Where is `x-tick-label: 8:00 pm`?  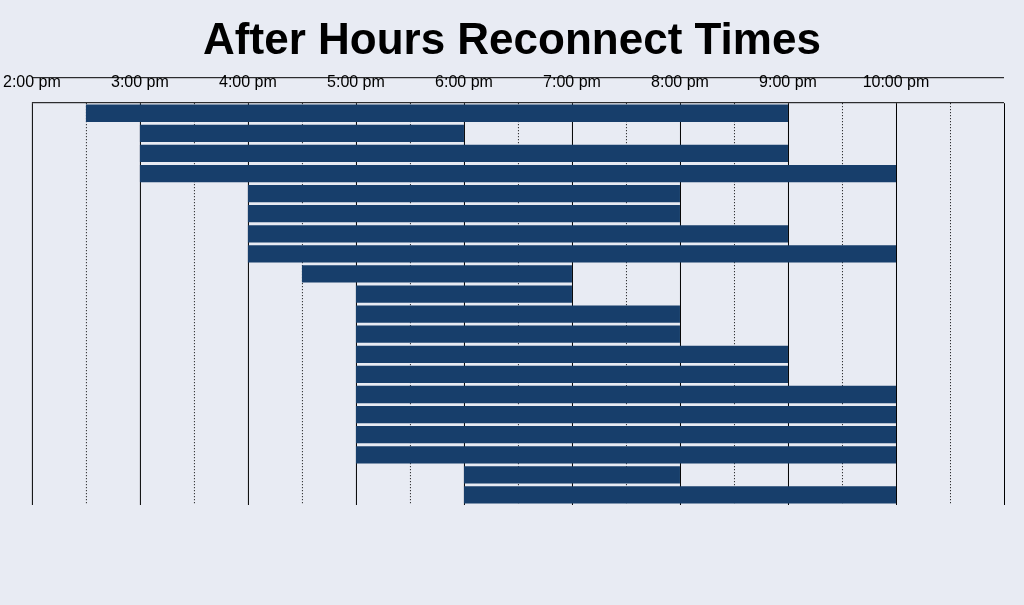 x-tick-label: 8:00 pm is located at coordinates (680, 82).